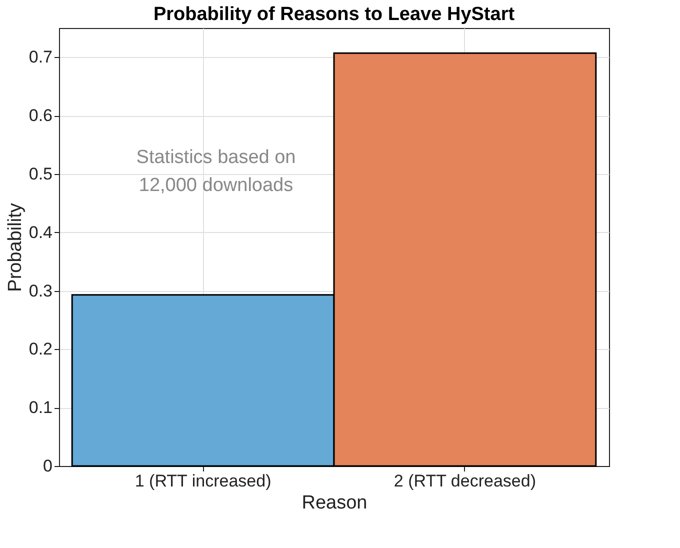 This screenshot has height=548, width=680. I want to click on x-axis-title: Reason, so click(335, 503).